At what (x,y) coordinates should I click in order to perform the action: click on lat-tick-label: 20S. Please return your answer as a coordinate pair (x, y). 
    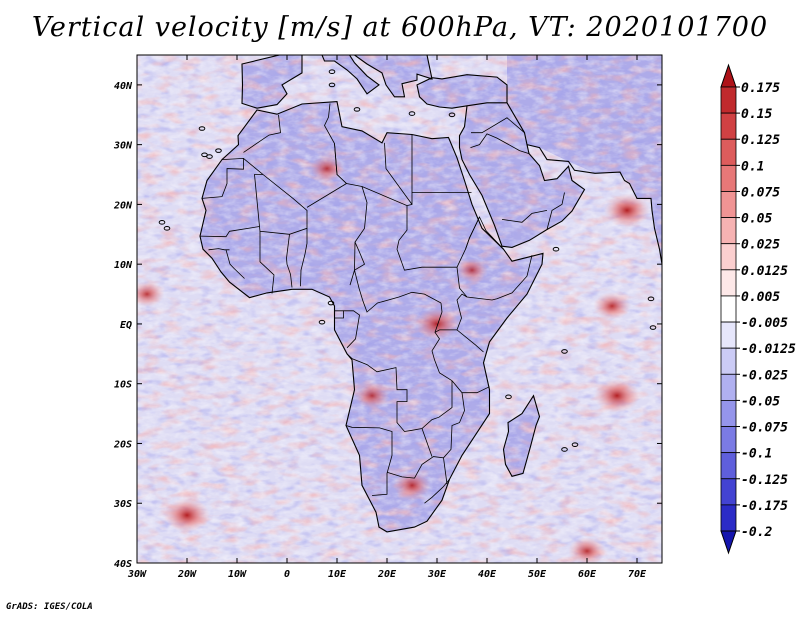
    Looking at the image, I should click on (122, 444).